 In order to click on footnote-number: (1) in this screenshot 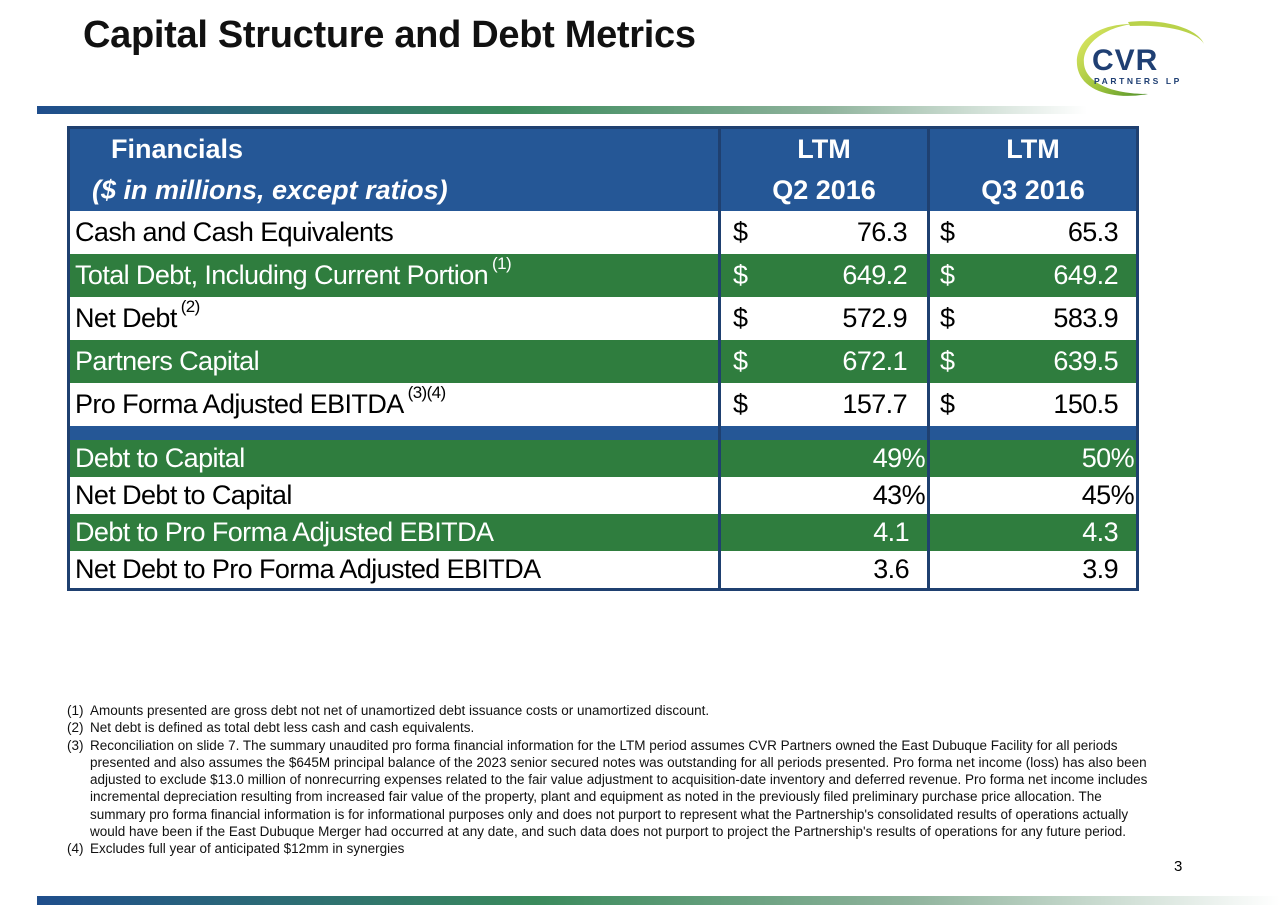, I will do `click(75, 710)`.